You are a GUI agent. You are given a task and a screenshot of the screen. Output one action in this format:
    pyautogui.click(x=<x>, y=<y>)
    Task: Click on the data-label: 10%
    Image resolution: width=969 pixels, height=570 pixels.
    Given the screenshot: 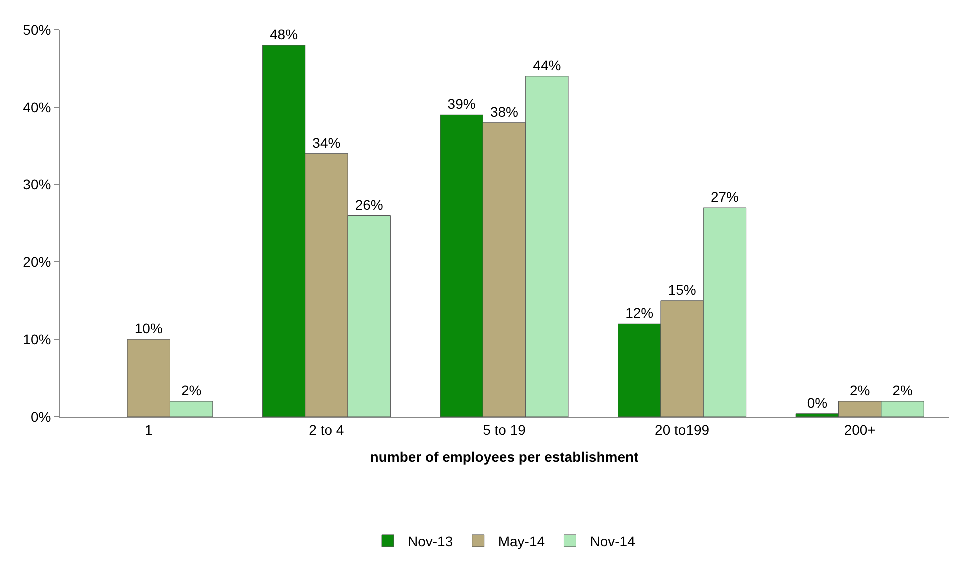 What is the action you would take?
    pyautogui.click(x=148, y=328)
    